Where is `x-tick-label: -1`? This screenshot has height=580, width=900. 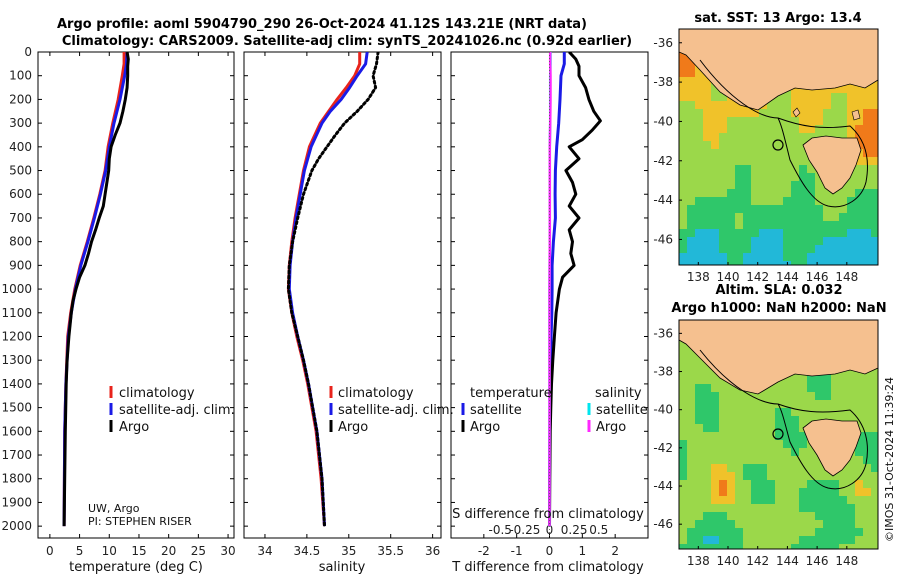
x-tick-label: -1 is located at coordinates (517, 551).